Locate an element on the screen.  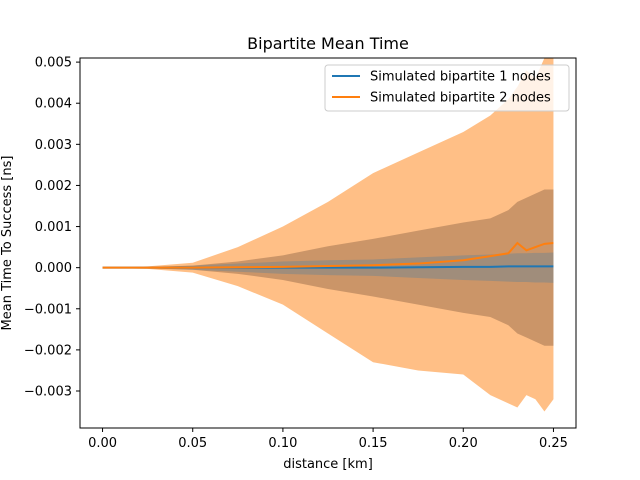
y-tick-label: 0.003 is located at coordinates (53, 145).